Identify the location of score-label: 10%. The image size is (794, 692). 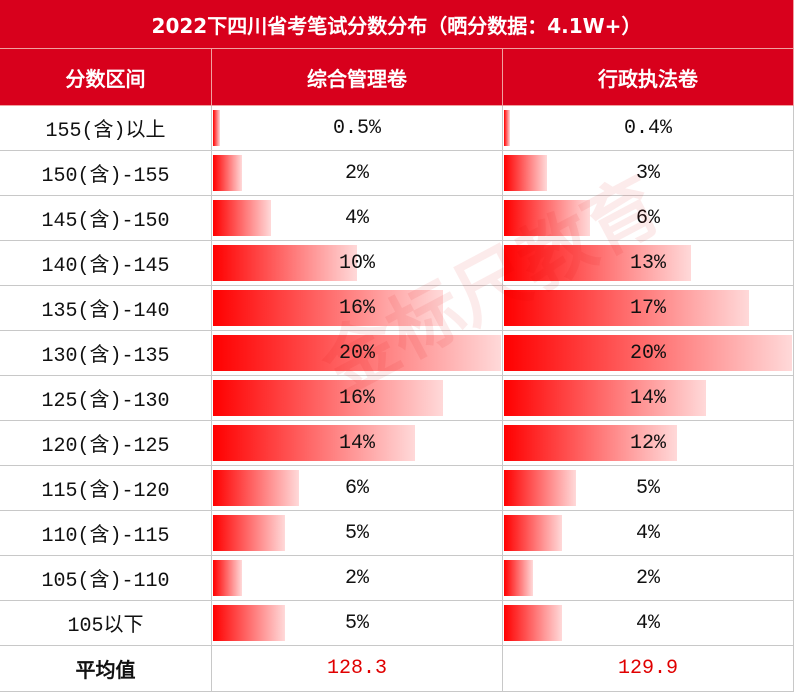
(356, 263).